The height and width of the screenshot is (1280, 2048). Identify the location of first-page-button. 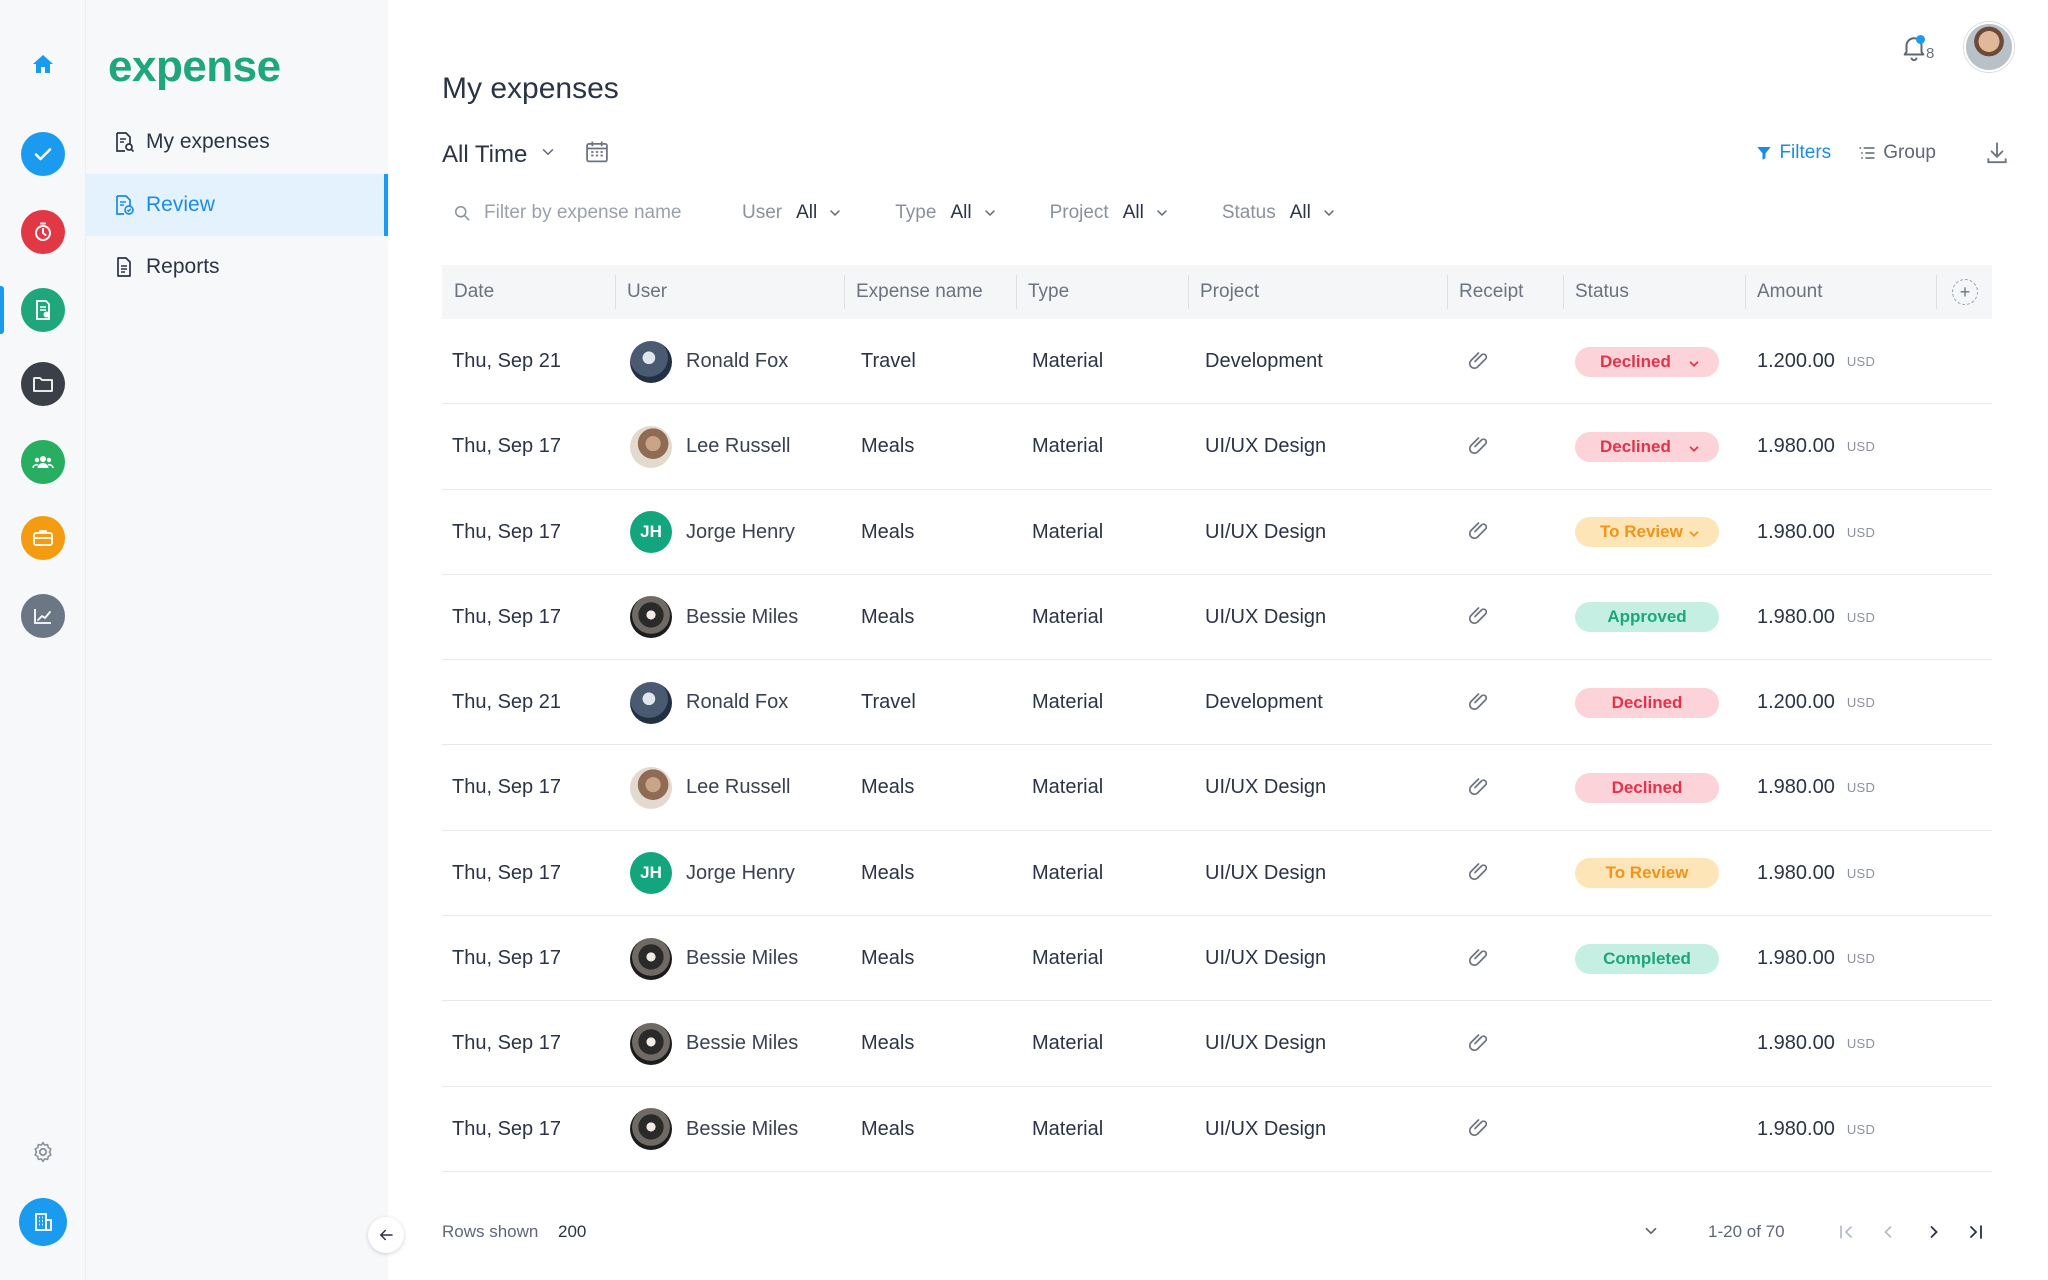
(1846, 1232).